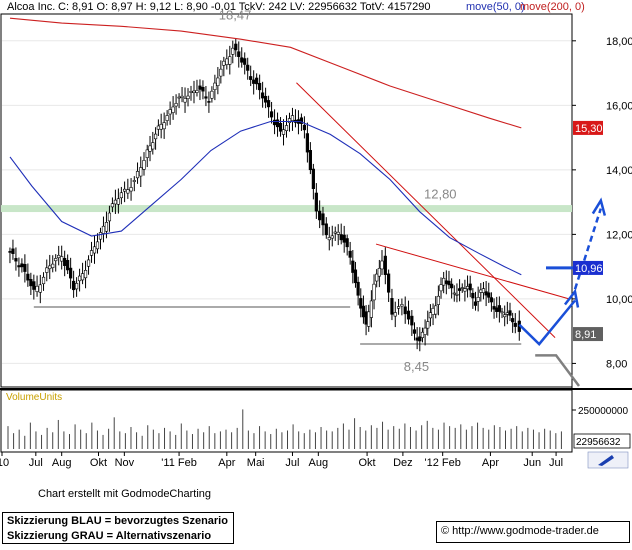 The image size is (632, 550). Describe the element at coordinates (62, 463) in the screenshot. I see `x-tick-label: Aug` at that location.